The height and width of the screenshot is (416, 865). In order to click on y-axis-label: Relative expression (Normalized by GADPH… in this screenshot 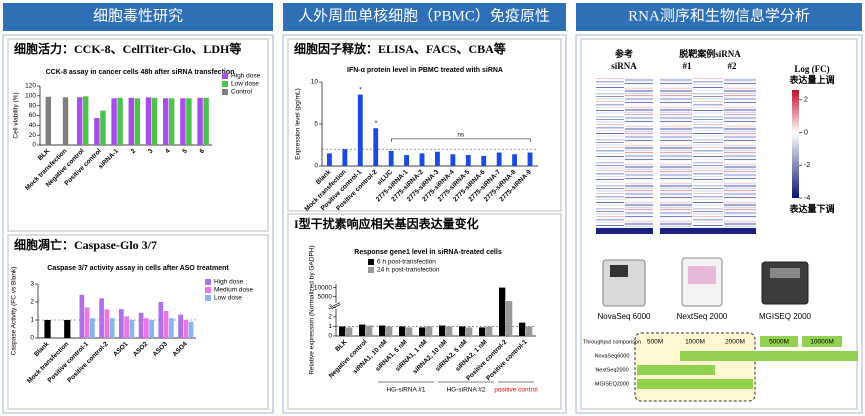, I will do `click(312, 309)`.